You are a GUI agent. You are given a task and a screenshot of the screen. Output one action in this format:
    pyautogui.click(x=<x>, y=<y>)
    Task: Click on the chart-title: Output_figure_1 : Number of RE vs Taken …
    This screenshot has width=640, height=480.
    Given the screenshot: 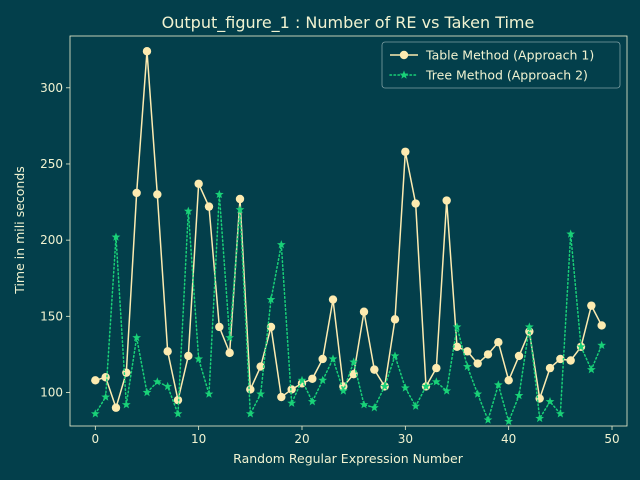 What is the action you would take?
    pyautogui.click(x=348, y=23)
    